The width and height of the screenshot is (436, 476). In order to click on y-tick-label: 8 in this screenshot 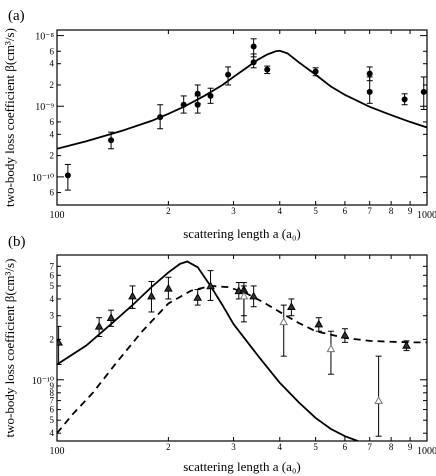, I will do `click(52, 393)`.